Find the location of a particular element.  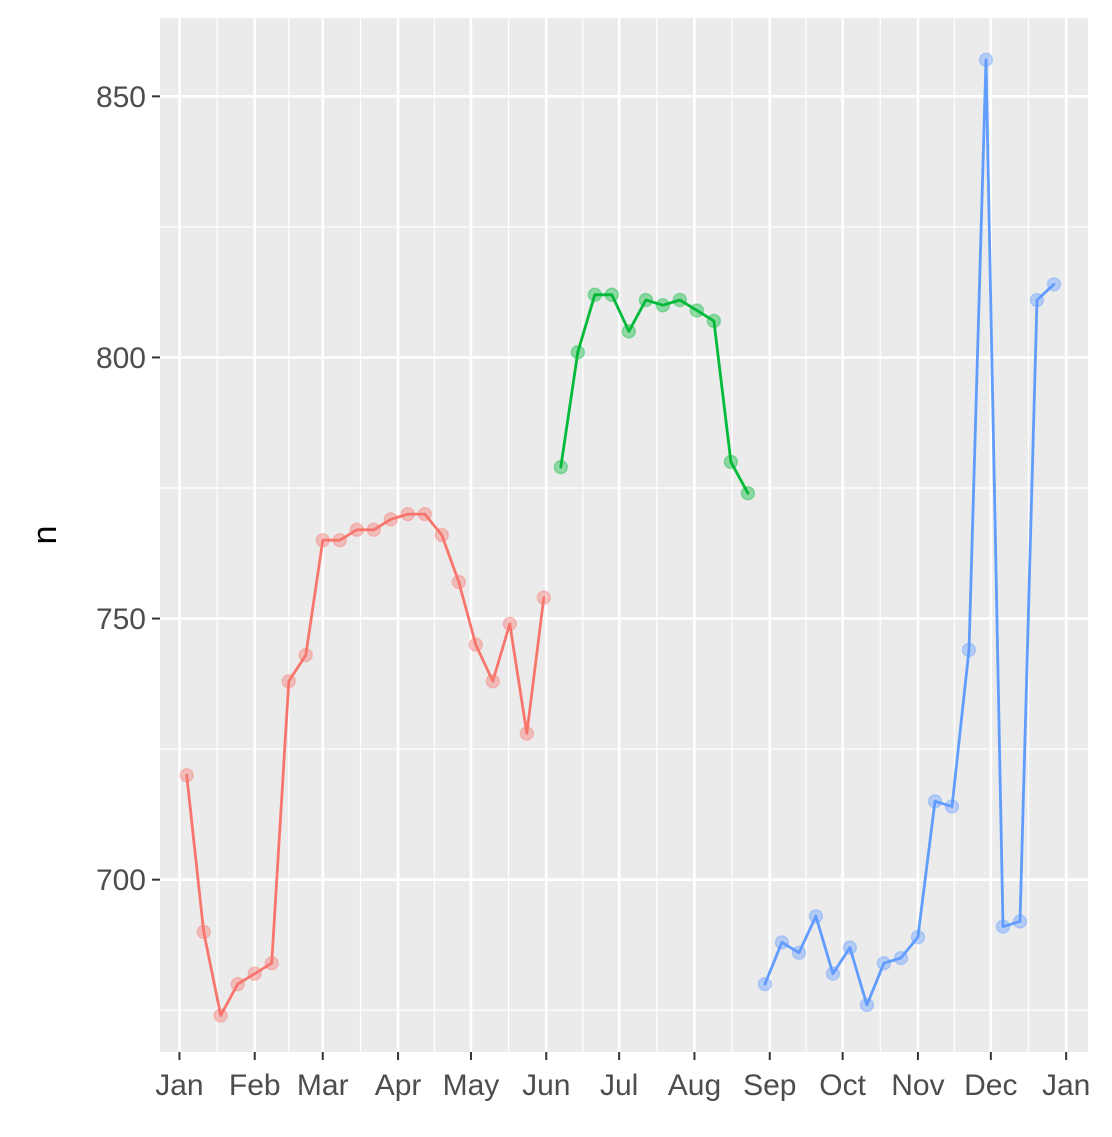

x-tick-label: Sep is located at coordinates (769, 1085).